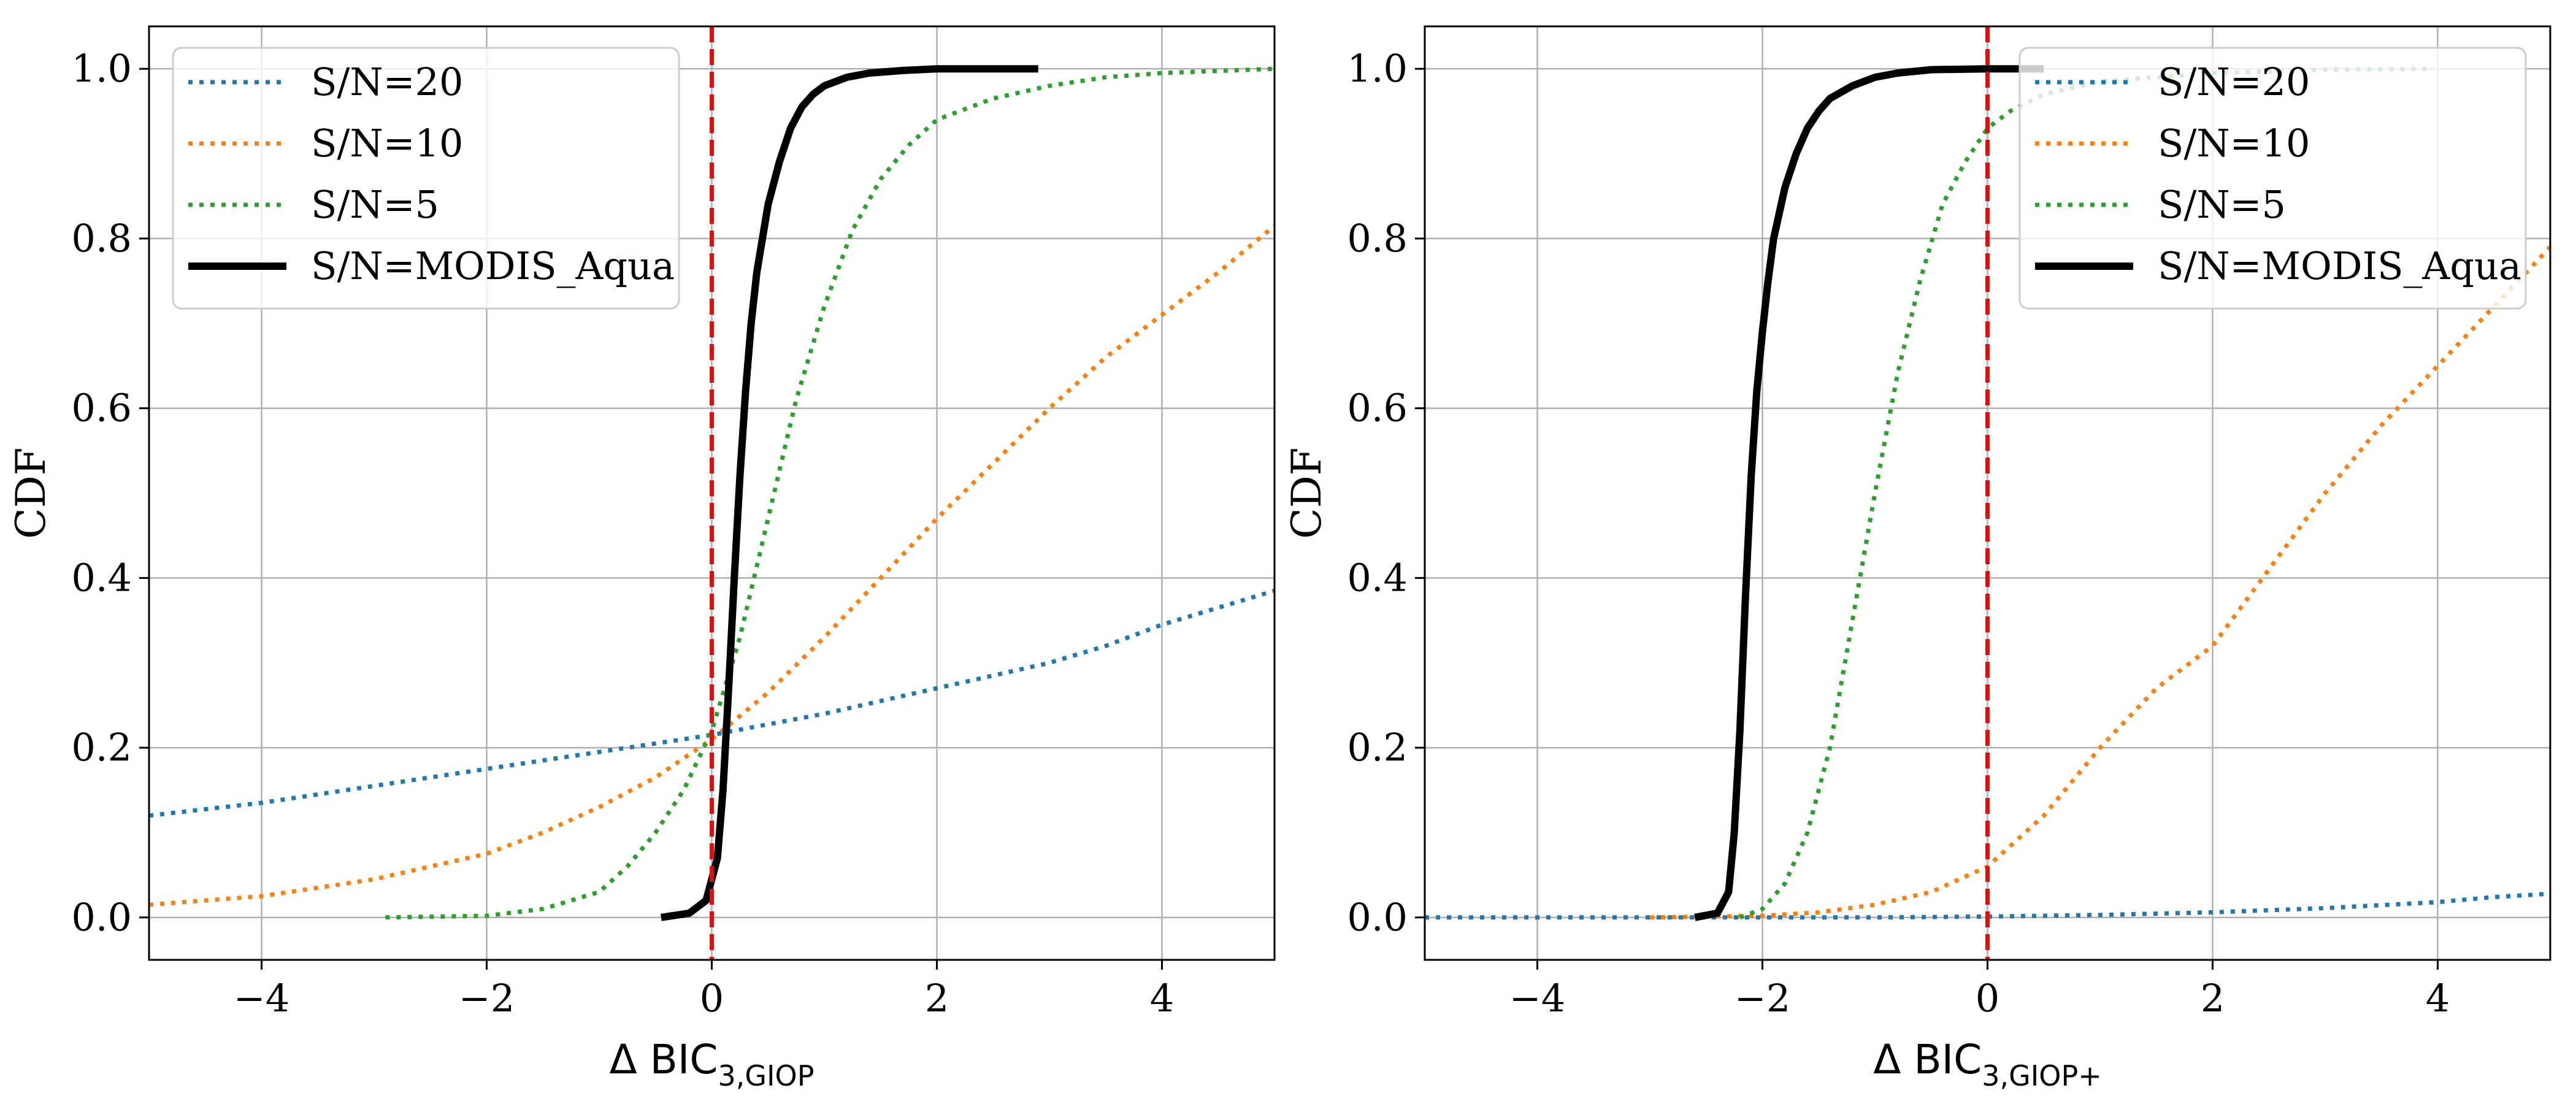  What do you see at coordinates (1987, 1064) in the screenshot?
I see `x-axis-label: Δ BIC3,GIOP+` at bounding box center [1987, 1064].